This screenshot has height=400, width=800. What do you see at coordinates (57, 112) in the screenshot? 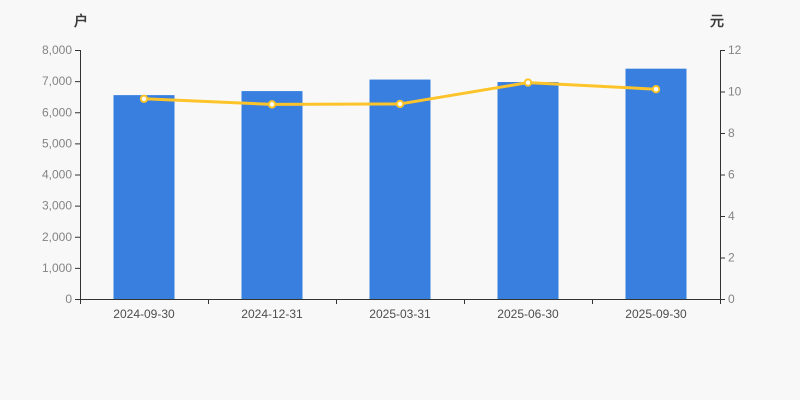
I see `left-axis-tick-label: 6,000` at bounding box center [57, 112].